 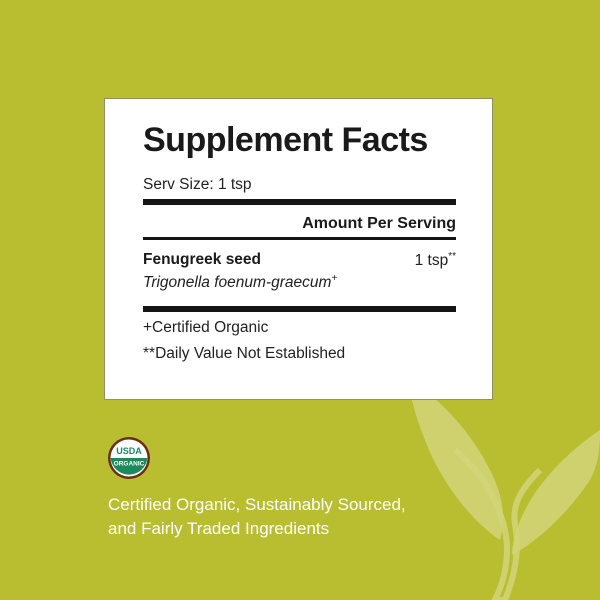 I want to click on ingredient-scientific-name: Trigonella foenum-graecum+, so click(x=299, y=282).